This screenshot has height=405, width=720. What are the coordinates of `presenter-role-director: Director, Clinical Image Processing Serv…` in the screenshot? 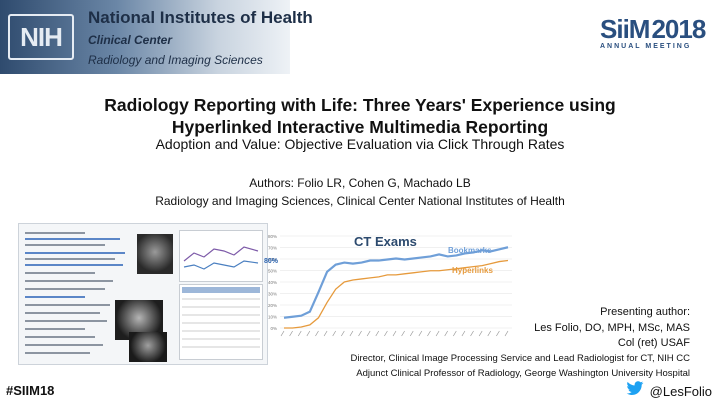 It's located at (520, 358).